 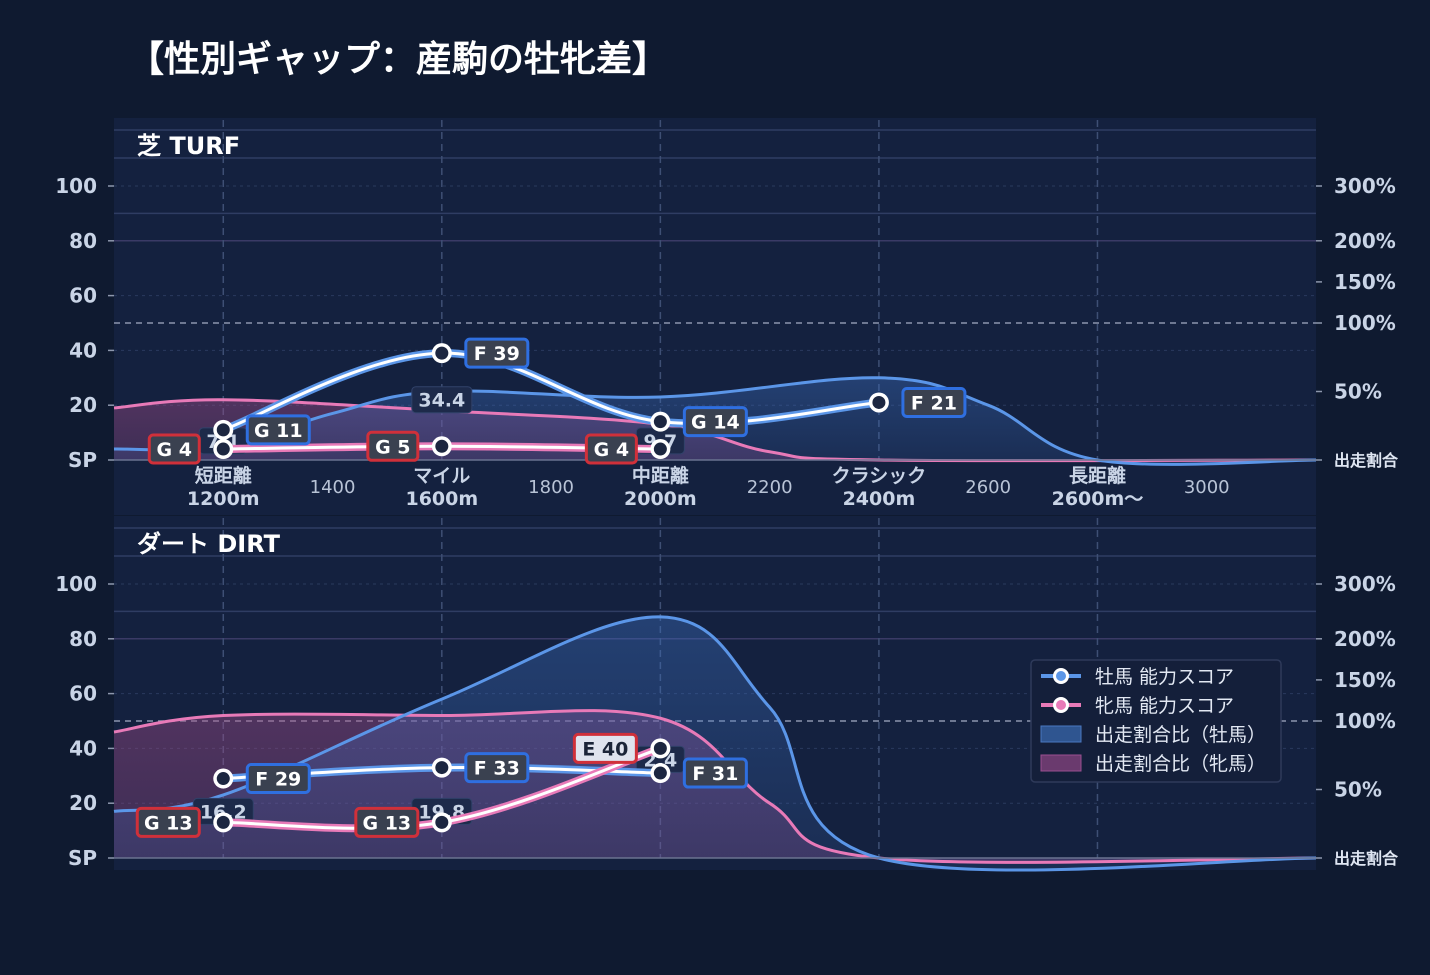 What do you see at coordinates (188, 146) in the screenshot?
I see `panel-title: 芝 TURF` at bounding box center [188, 146].